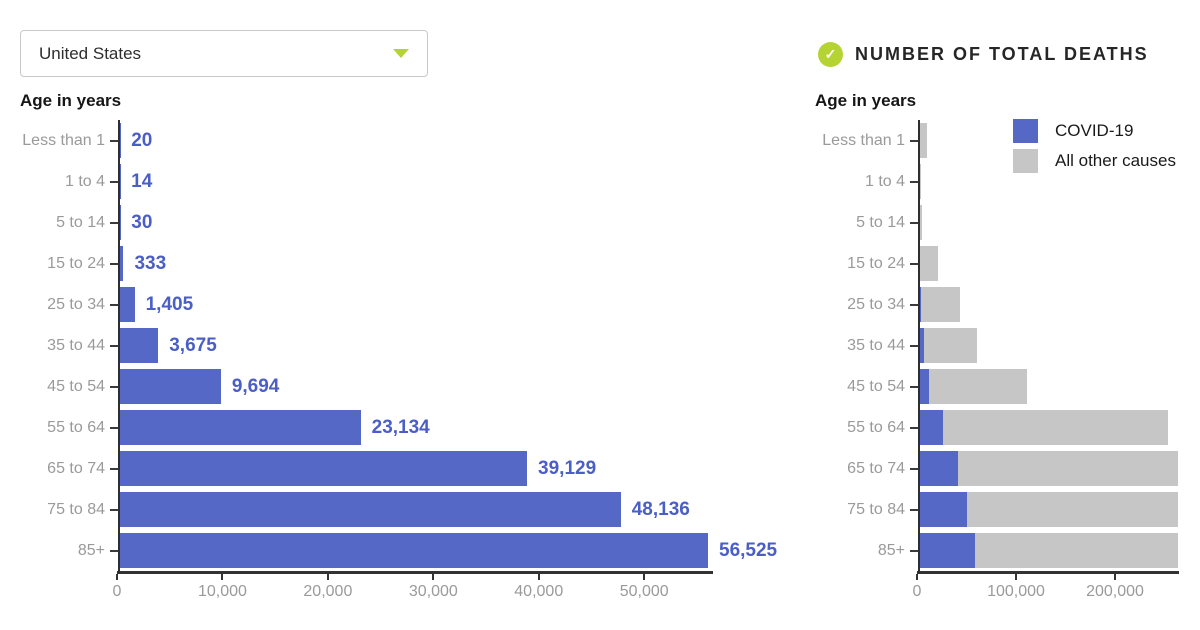  Describe the element at coordinates (748, 550) in the screenshot. I see `bar-value-label: 56,525` at that location.